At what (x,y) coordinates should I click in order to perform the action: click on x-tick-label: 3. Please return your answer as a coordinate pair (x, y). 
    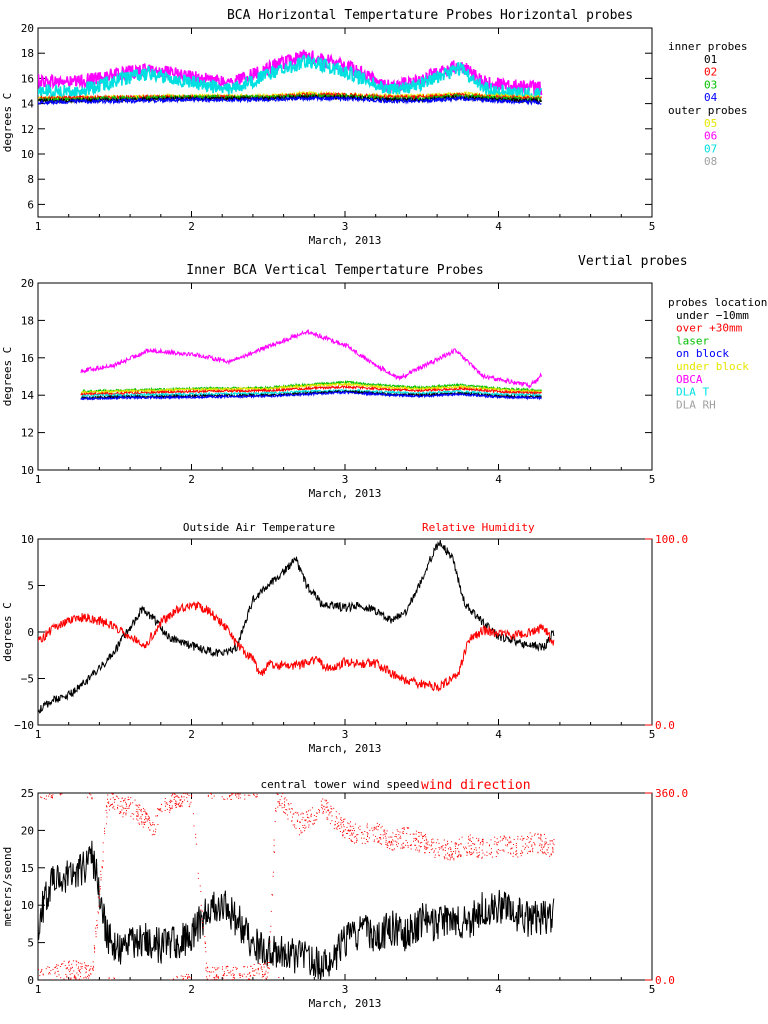
    Looking at the image, I should click on (345, 734).